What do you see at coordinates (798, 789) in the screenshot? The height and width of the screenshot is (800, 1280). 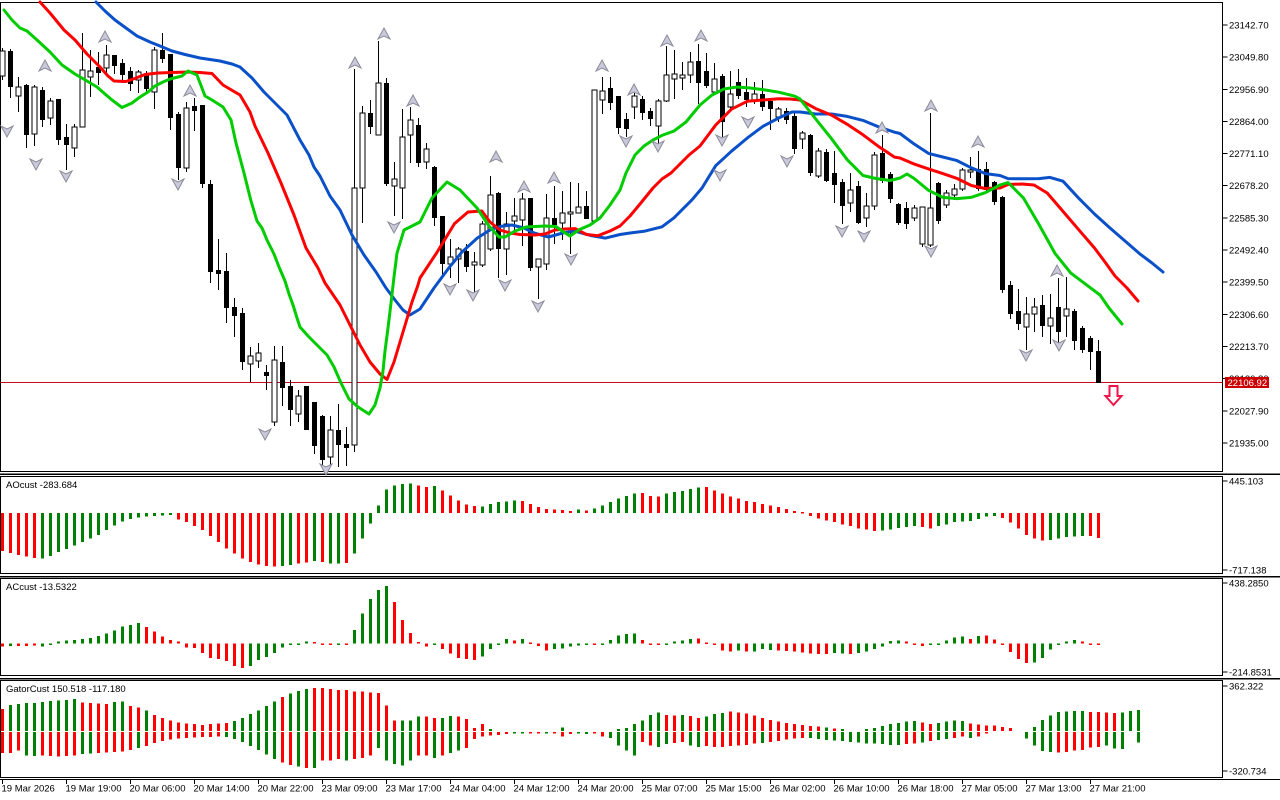 I see `svg-text: 26 Mar 02:00` at bounding box center [798, 789].